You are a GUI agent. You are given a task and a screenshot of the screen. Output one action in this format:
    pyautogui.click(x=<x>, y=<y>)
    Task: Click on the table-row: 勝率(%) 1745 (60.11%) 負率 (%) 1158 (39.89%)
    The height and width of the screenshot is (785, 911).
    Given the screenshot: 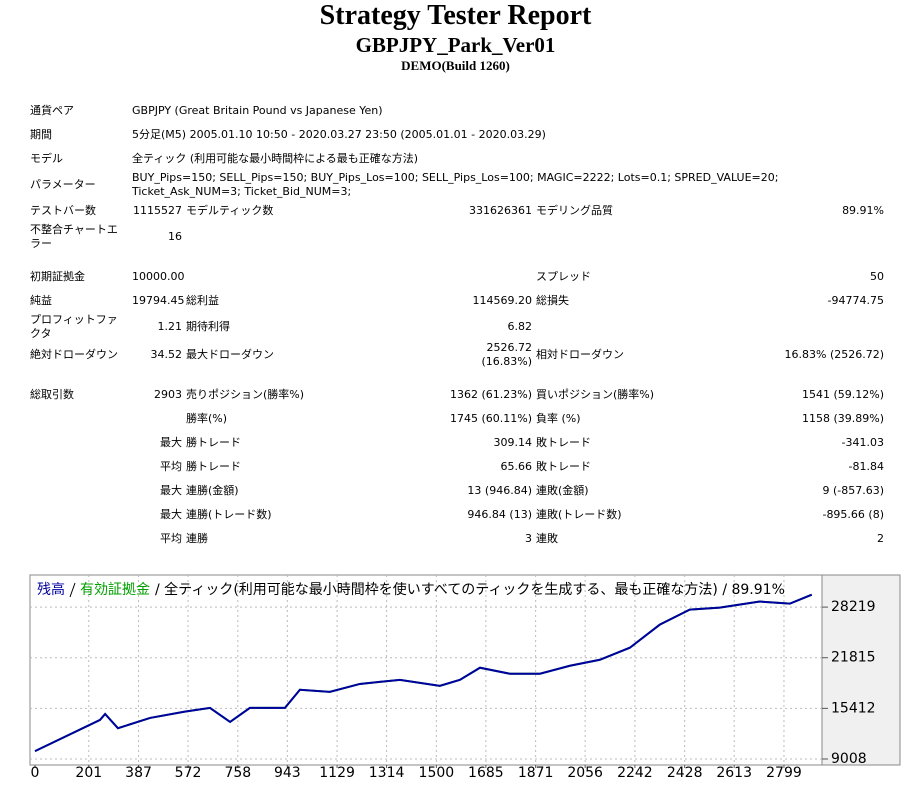 What is the action you would take?
    pyautogui.click(x=457, y=419)
    